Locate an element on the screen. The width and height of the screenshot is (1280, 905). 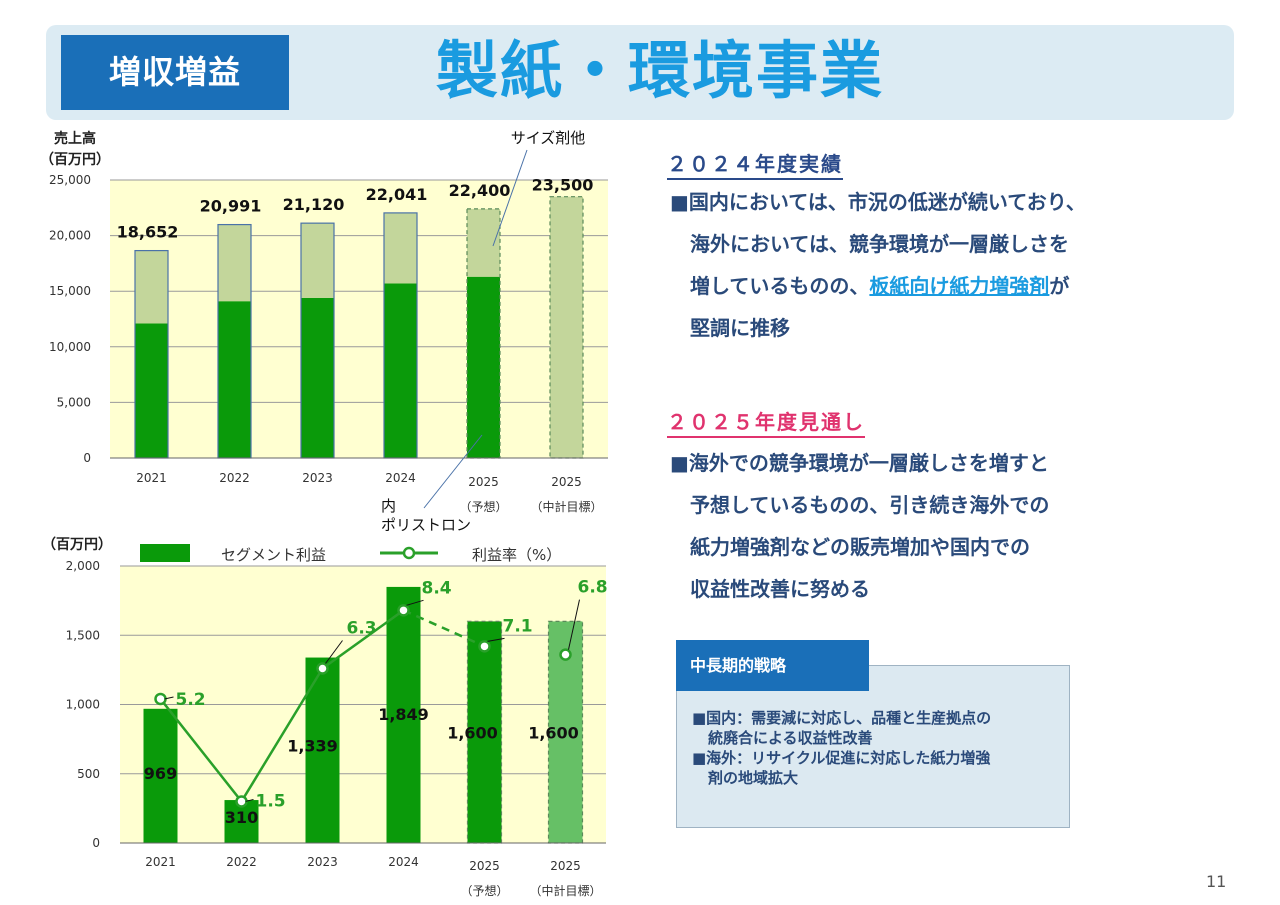
y-axis-title: 売上高 is located at coordinates (75, 138).